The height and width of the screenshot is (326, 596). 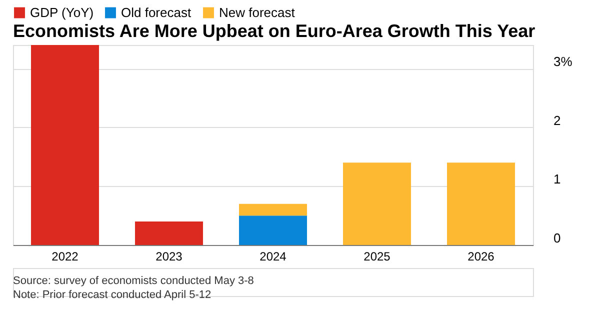 I want to click on x-tick-label: 2026, so click(x=481, y=257).